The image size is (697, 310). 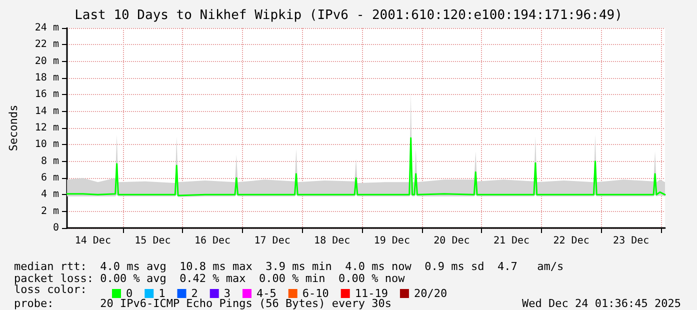 I want to click on y-axis-title: Seconds, so click(x=13, y=128).